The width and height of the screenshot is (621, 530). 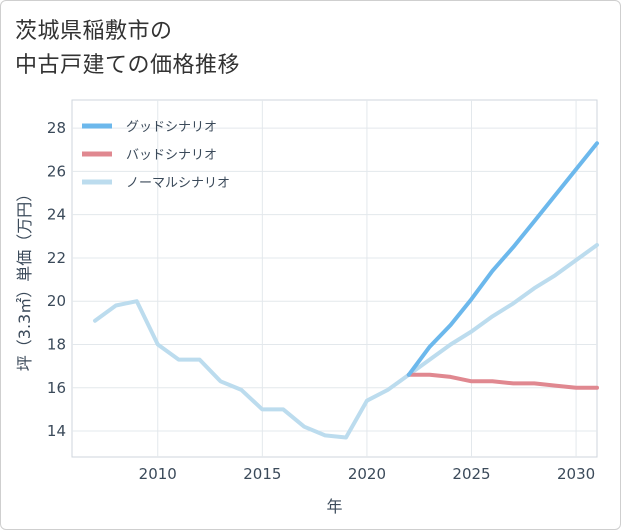 I want to click on y-tick-label: 24, so click(x=56, y=215).